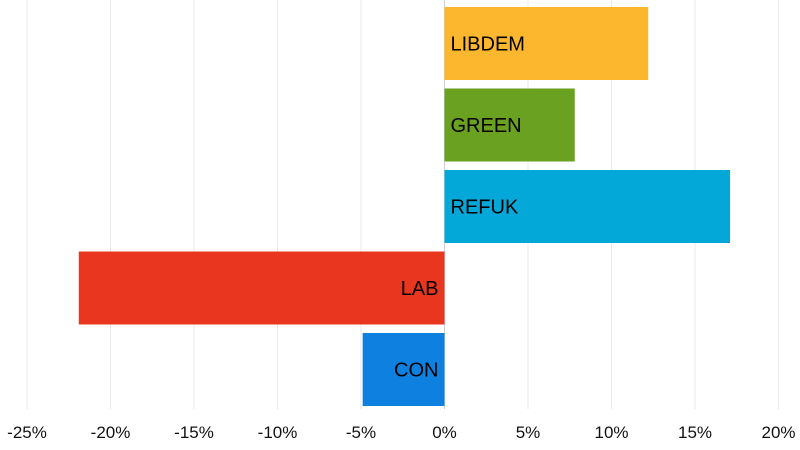 Image resolution: width=800 pixels, height=450 pixels. I want to click on x-tick-label: 10%, so click(611, 432).